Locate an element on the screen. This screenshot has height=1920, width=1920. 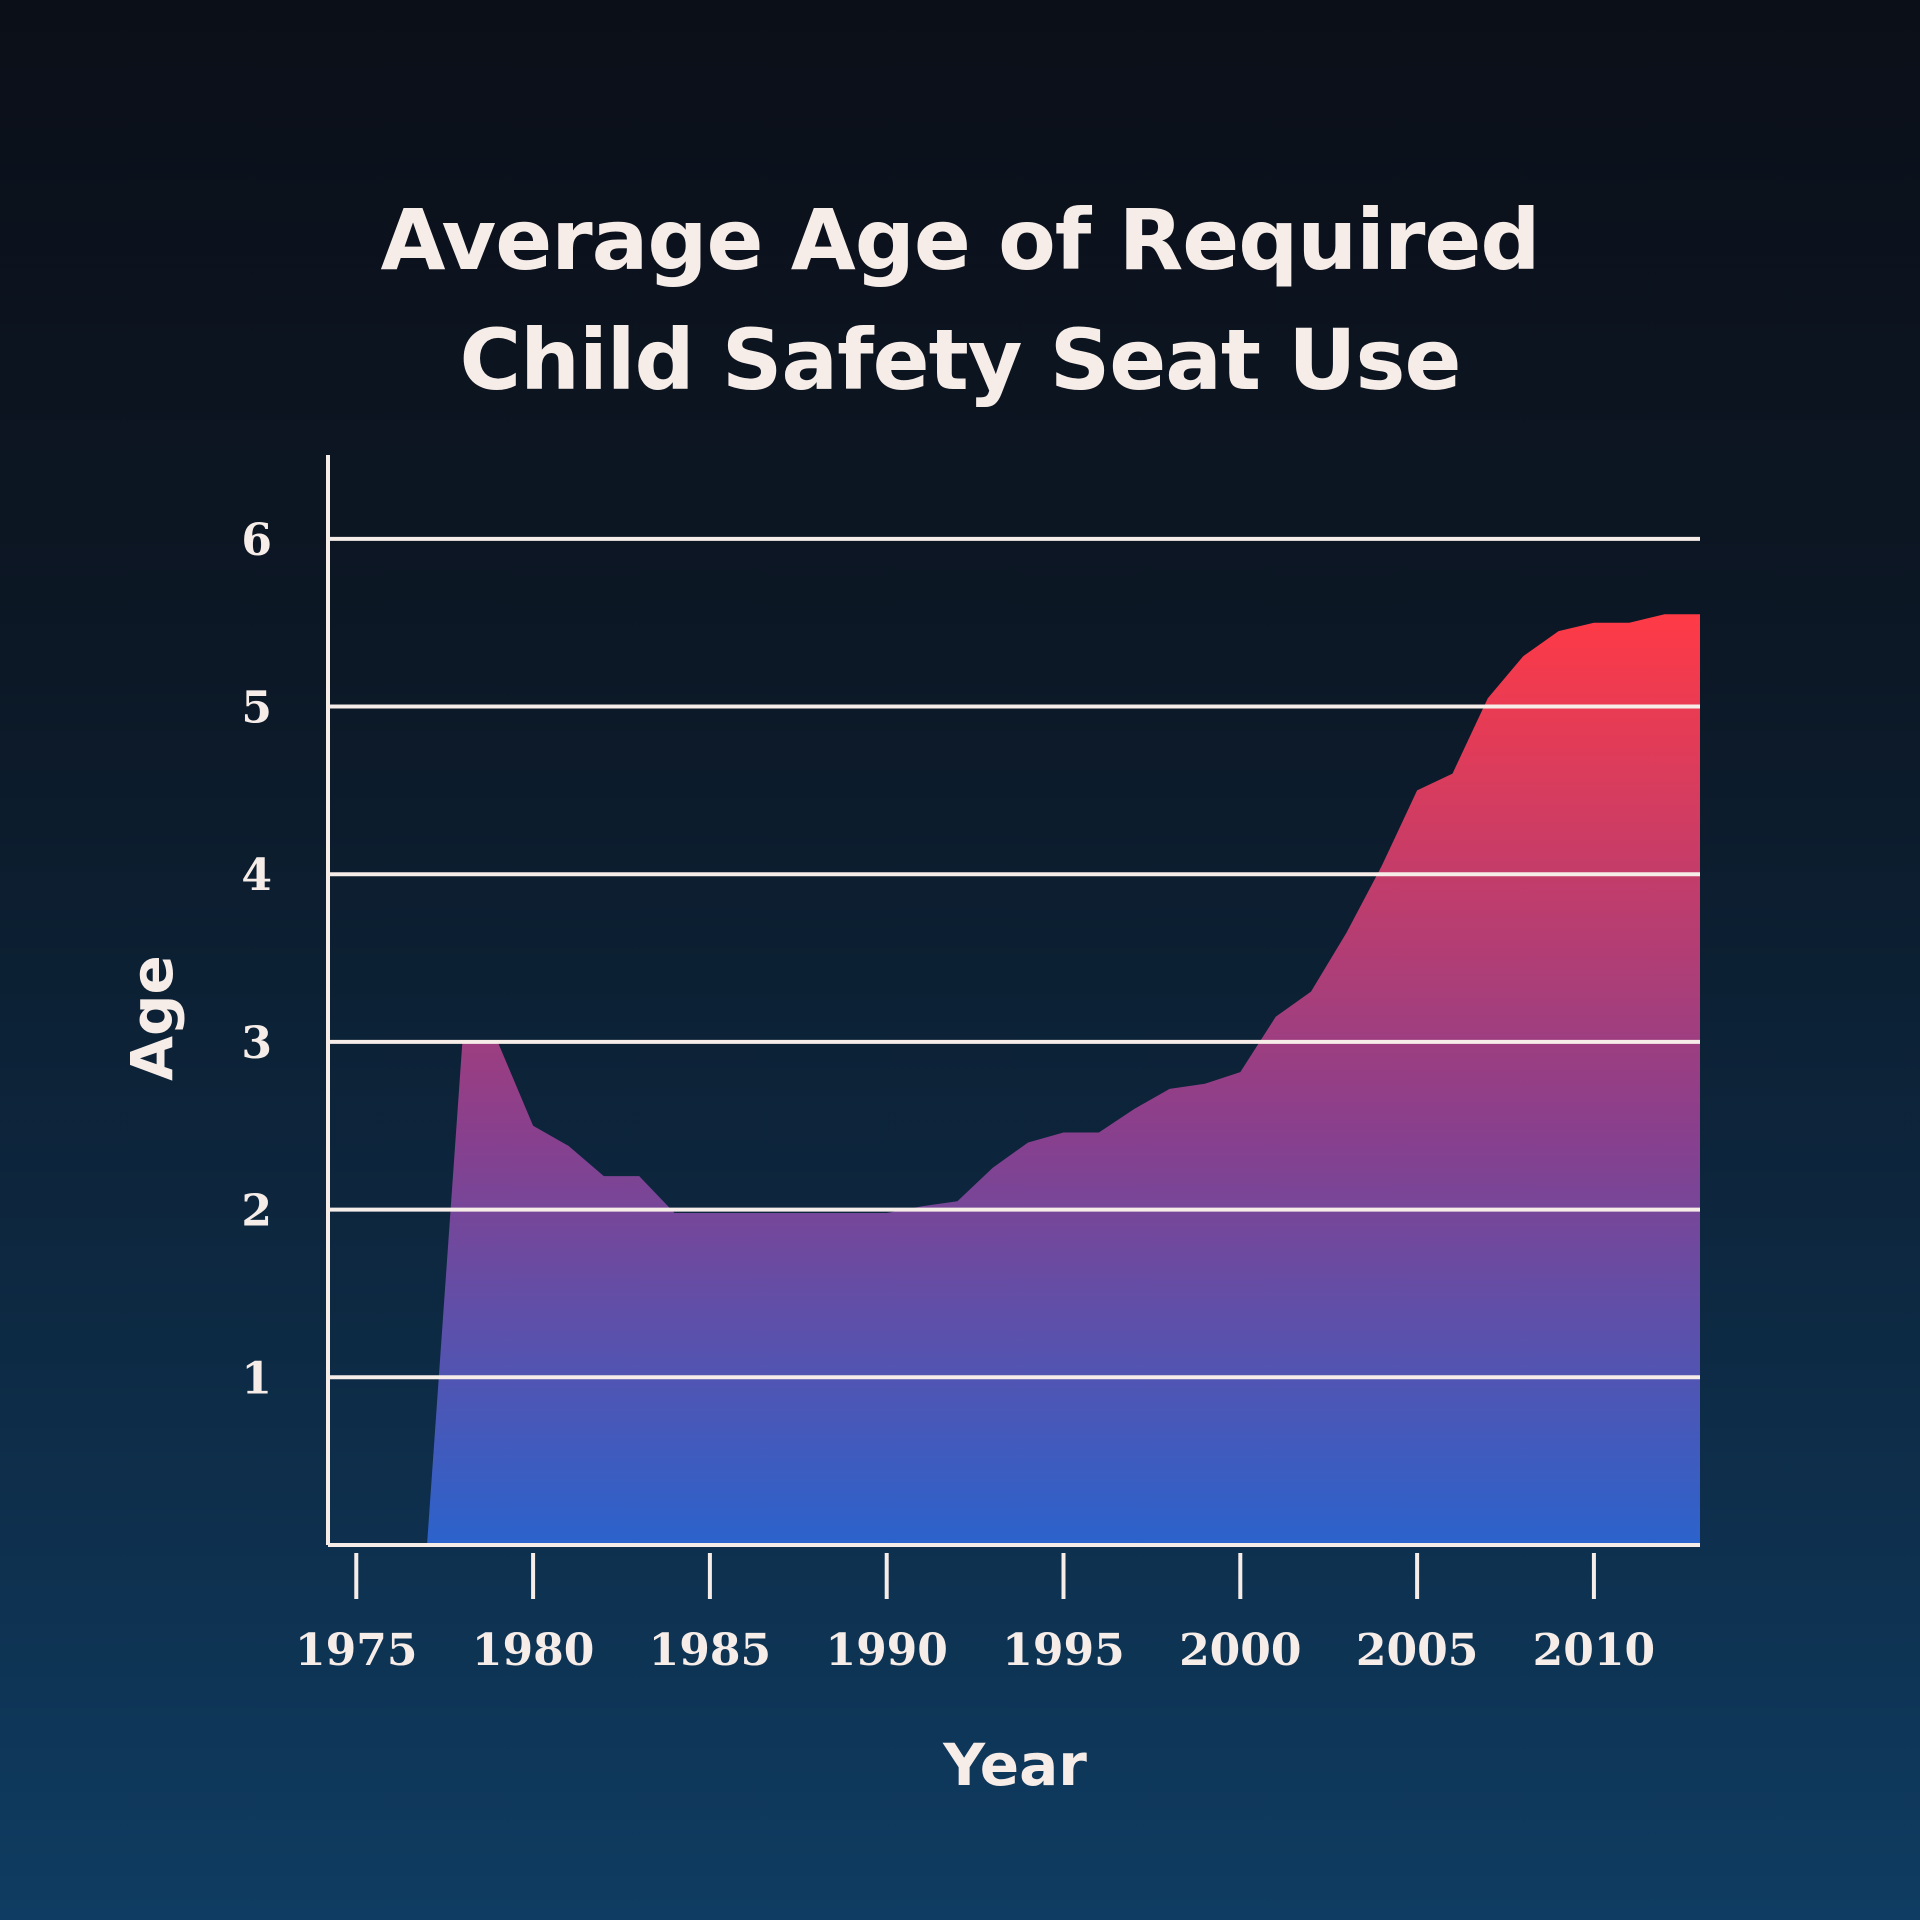
y-tick-label-1: 1 is located at coordinates (256, 1378).